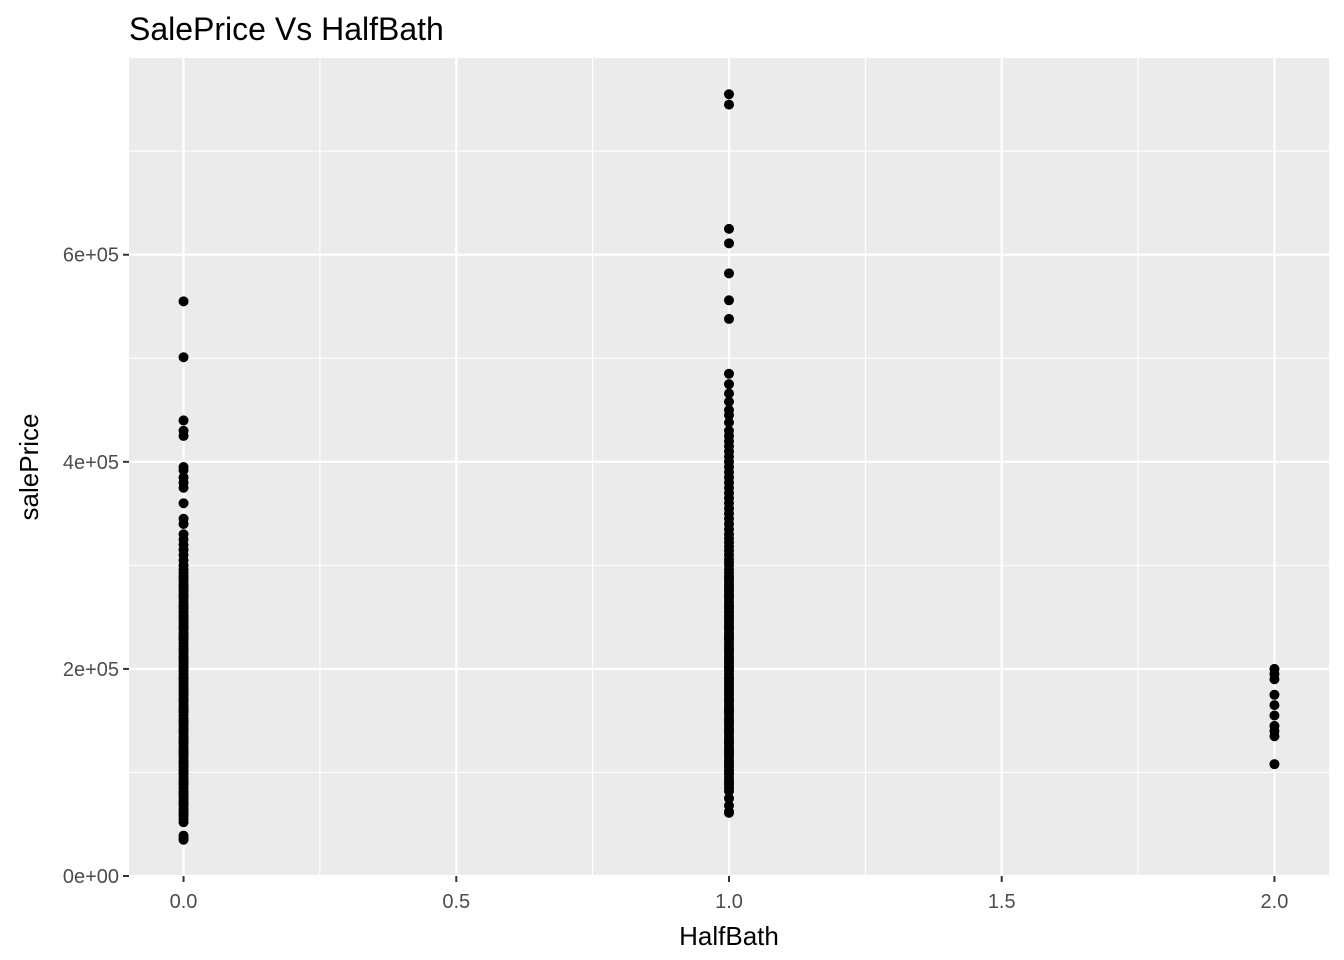 Image resolution: width=1344 pixels, height=960 pixels. I want to click on x-tick-label: 2.0, so click(1275, 902).